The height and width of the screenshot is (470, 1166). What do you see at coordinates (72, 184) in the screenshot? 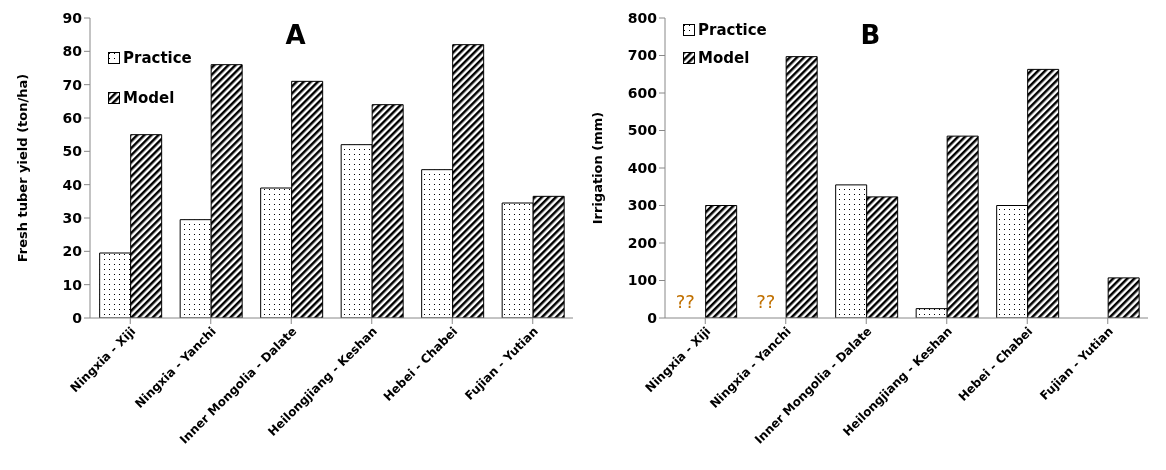
I see `y-tick-label: 40` at bounding box center [72, 184].